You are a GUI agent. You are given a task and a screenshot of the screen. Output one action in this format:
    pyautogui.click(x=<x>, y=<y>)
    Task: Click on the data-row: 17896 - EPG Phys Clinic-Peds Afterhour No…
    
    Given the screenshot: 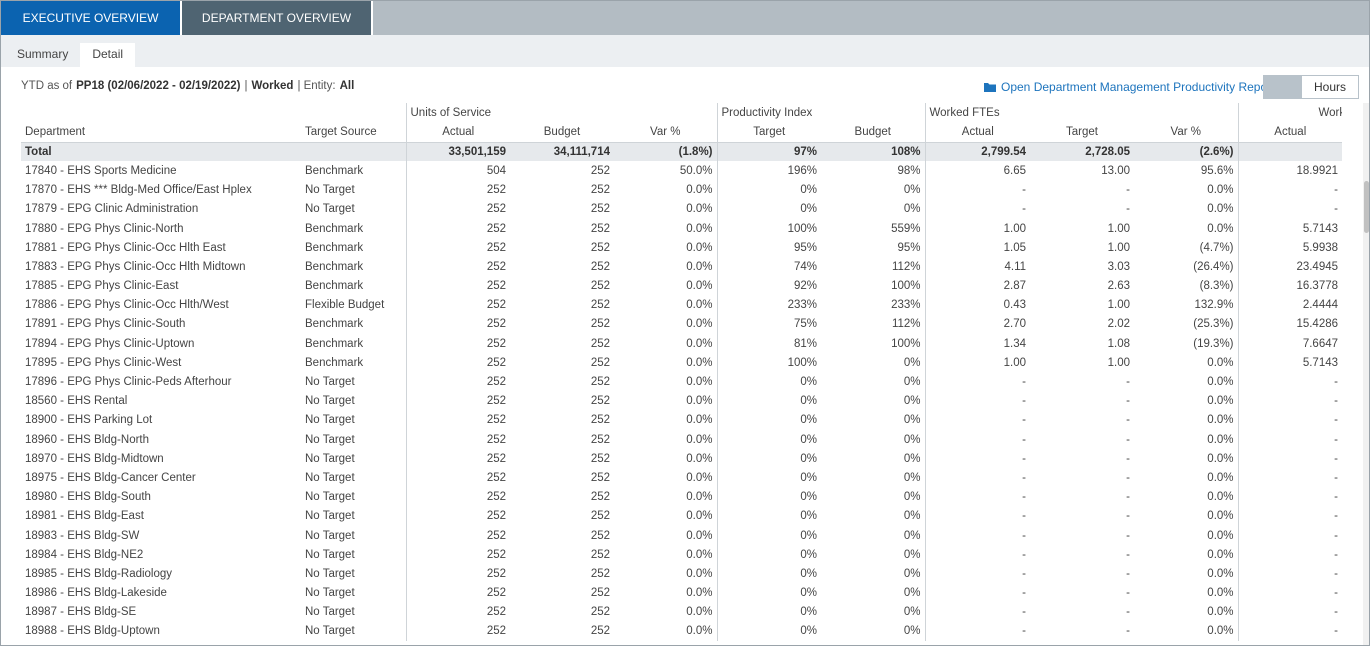 What is the action you would take?
    pyautogui.click(x=682, y=382)
    